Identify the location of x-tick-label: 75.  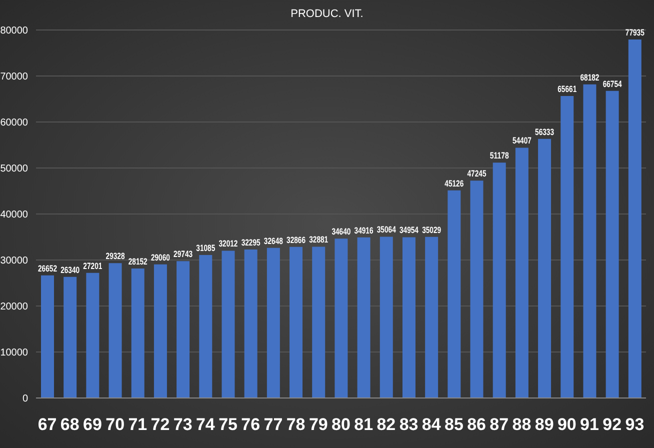
(228, 424).